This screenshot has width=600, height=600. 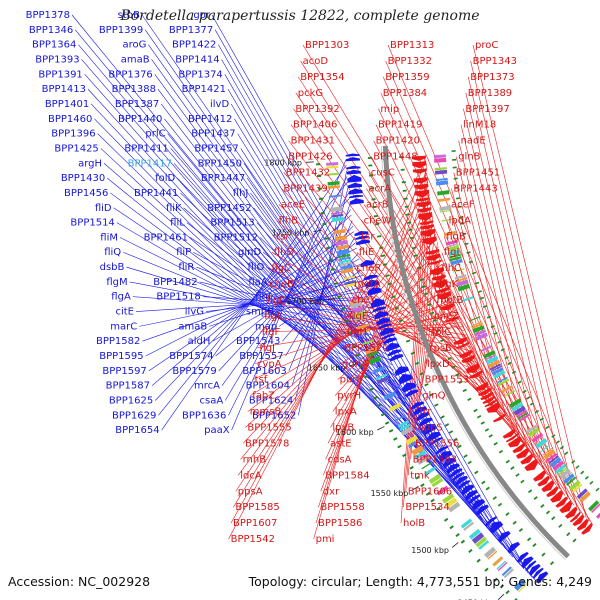 What do you see at coordinates (217, 430) in the screenshot?
I see `gene-label-paaX: paaX` at bounding box center [217, 430].